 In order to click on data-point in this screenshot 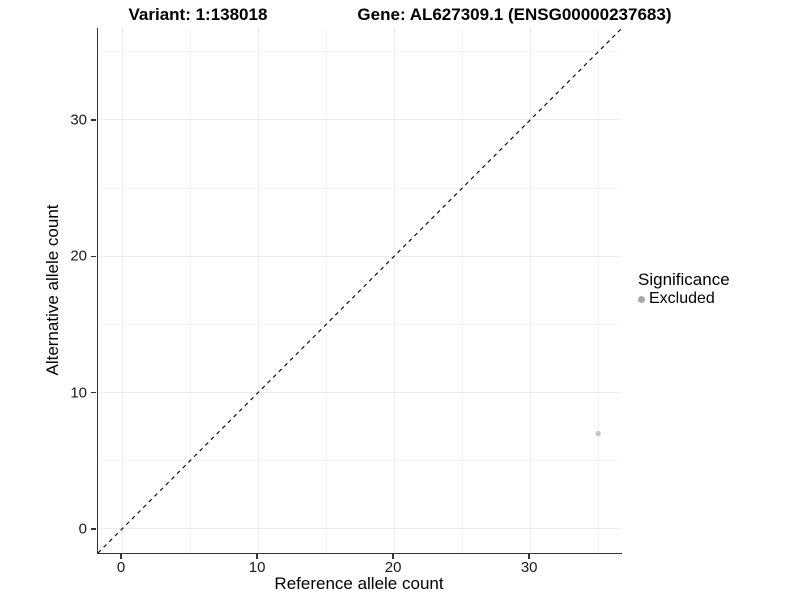, I will do `click(598, 433)`.